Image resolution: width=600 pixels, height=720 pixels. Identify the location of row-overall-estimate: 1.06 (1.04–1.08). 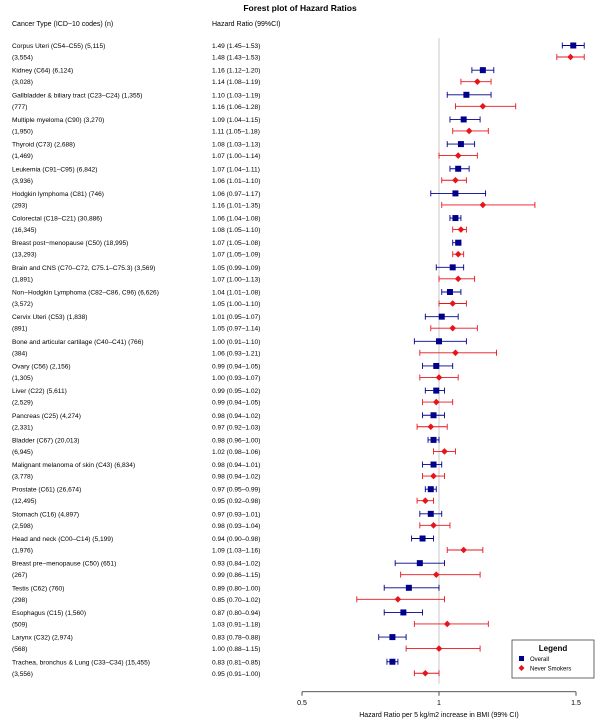
(236, 219).